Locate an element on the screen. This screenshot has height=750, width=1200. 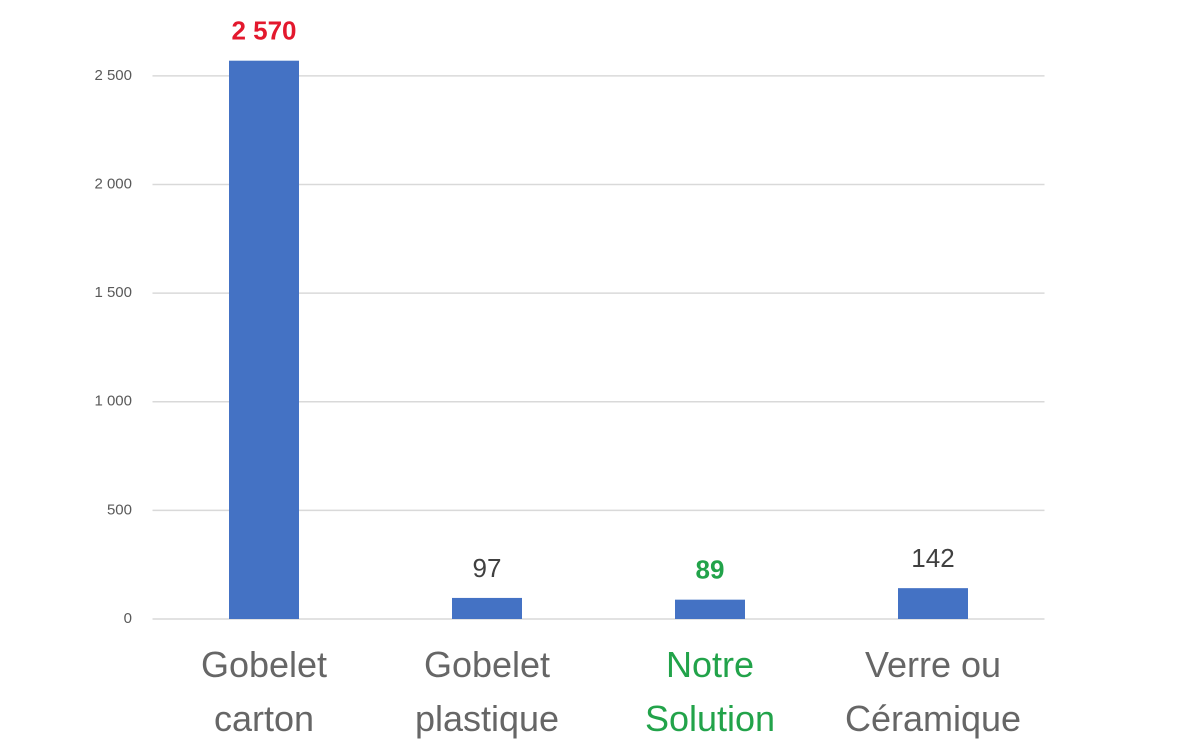
value-label: 142 is located at coordinates (932, 558).